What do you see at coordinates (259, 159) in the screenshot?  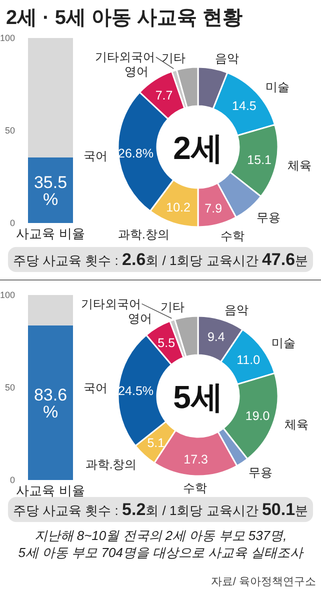 I see `data-label: 15.1` at bounding box center [259, 159].